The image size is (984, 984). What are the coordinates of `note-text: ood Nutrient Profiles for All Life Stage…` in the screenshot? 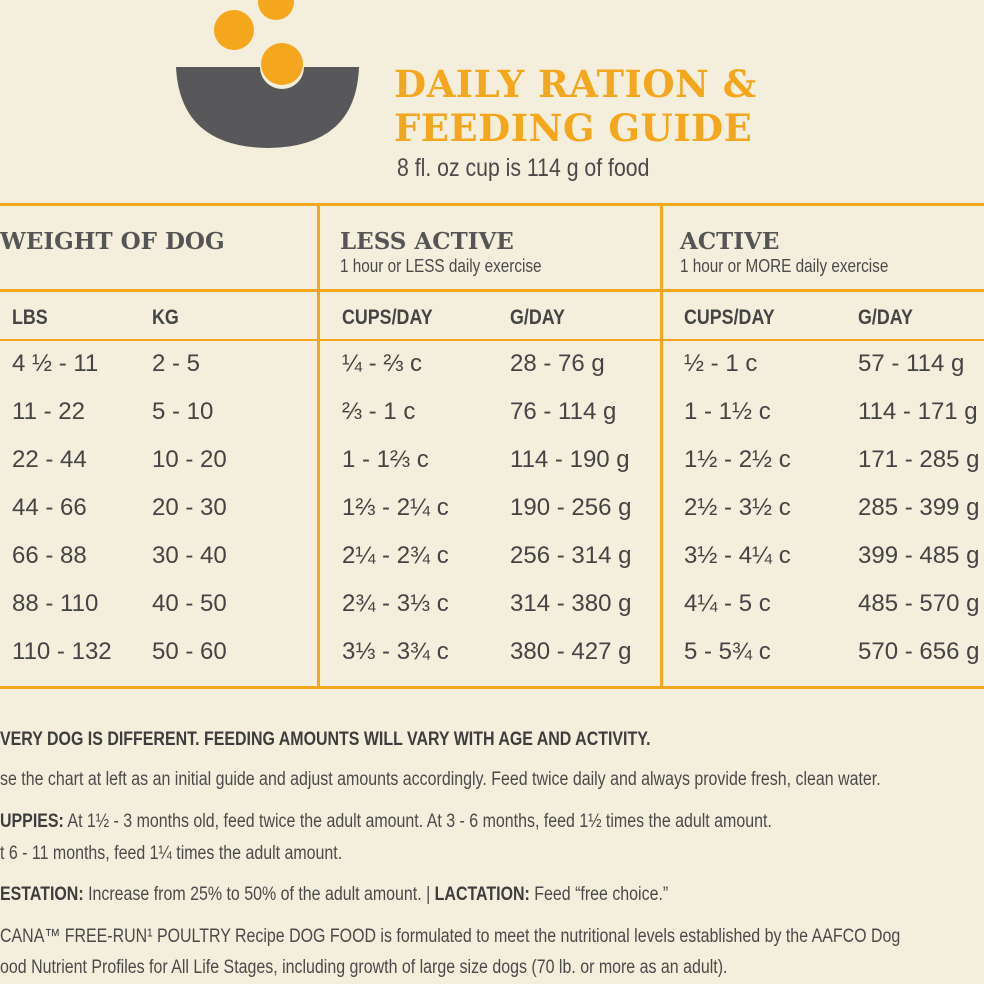 It's located at (364, 967).